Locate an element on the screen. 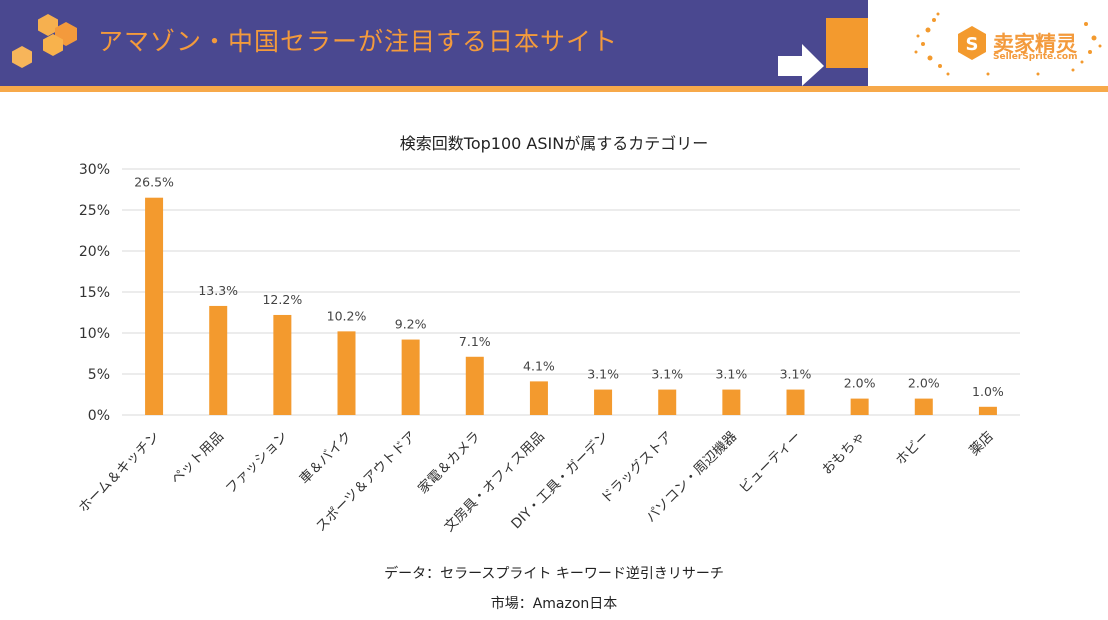  y-tick-label: 10% is located at coordinates (94, 334).